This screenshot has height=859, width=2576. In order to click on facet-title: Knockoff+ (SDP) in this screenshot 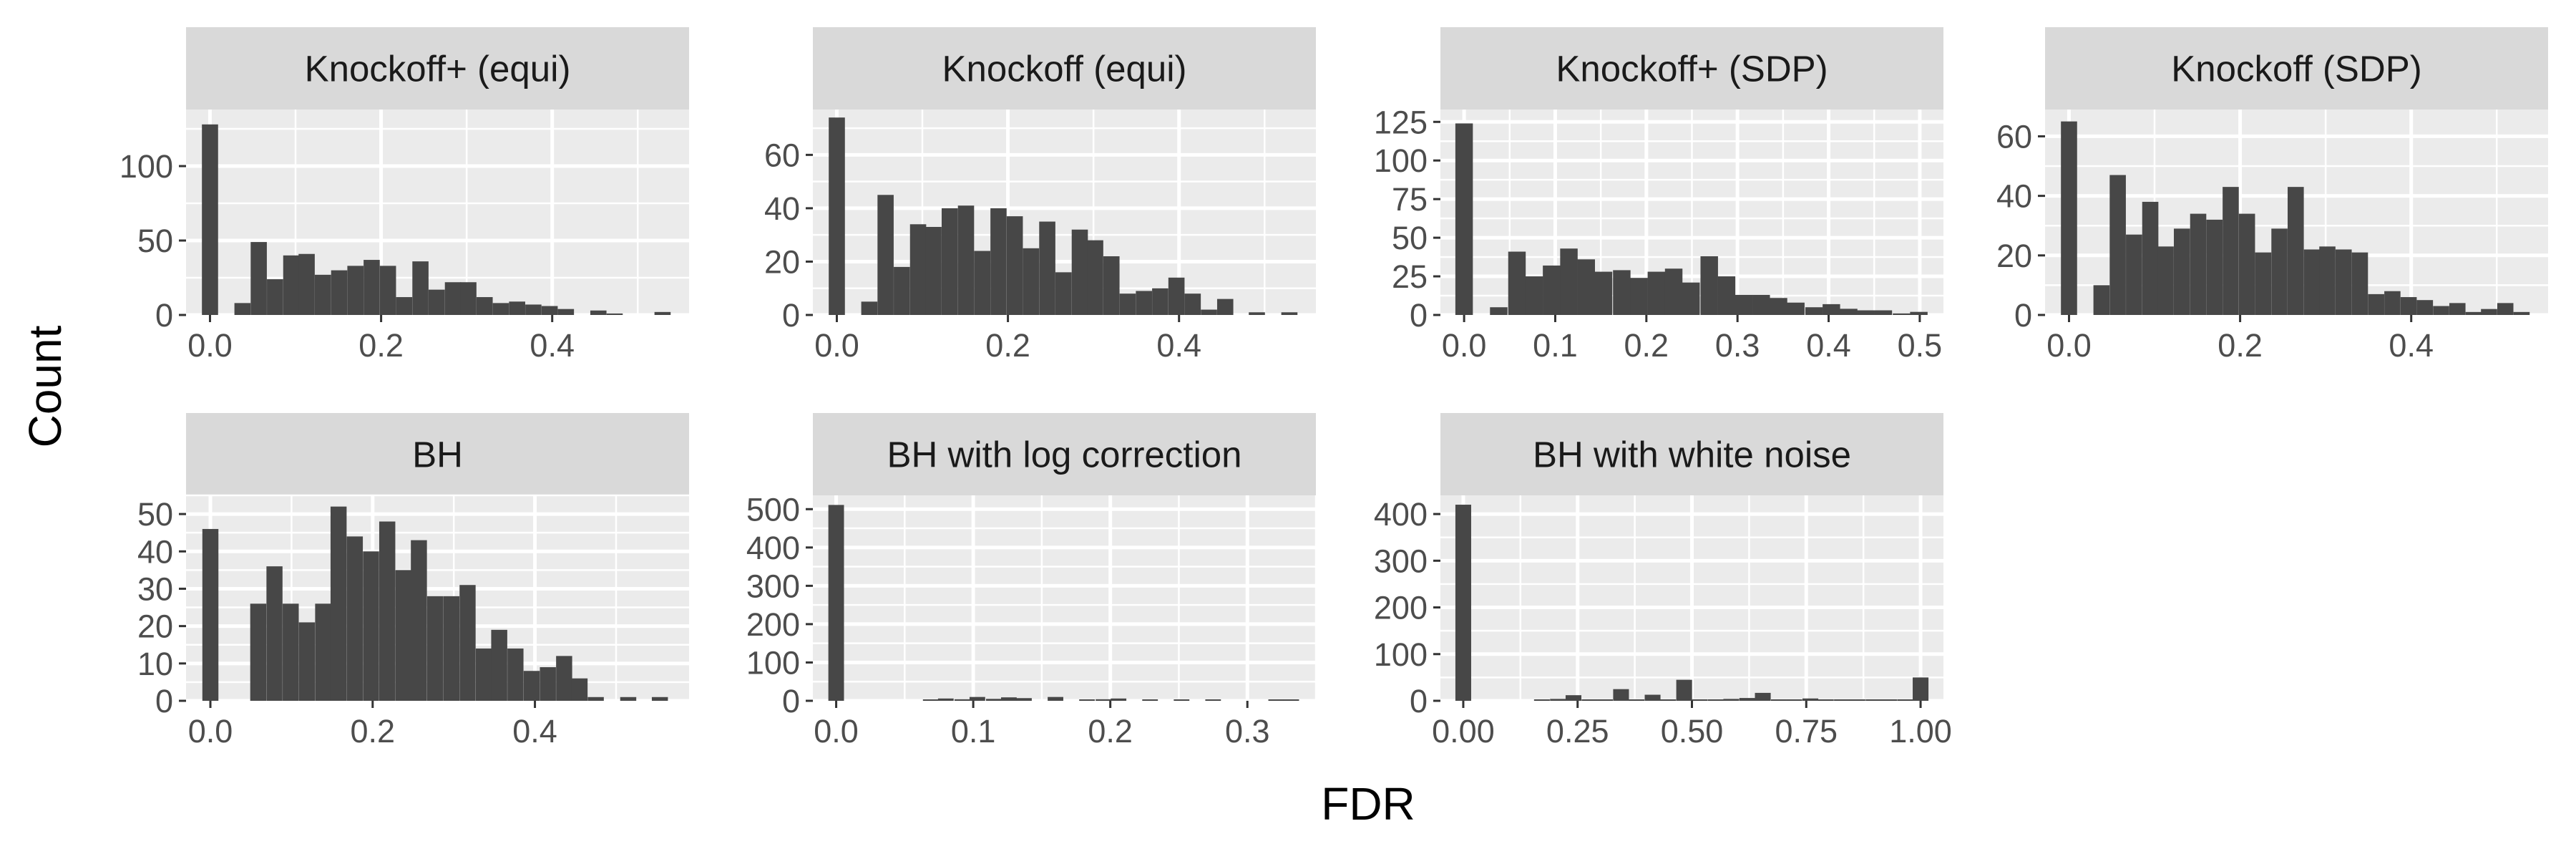, I will do `click(1692, 69)`.